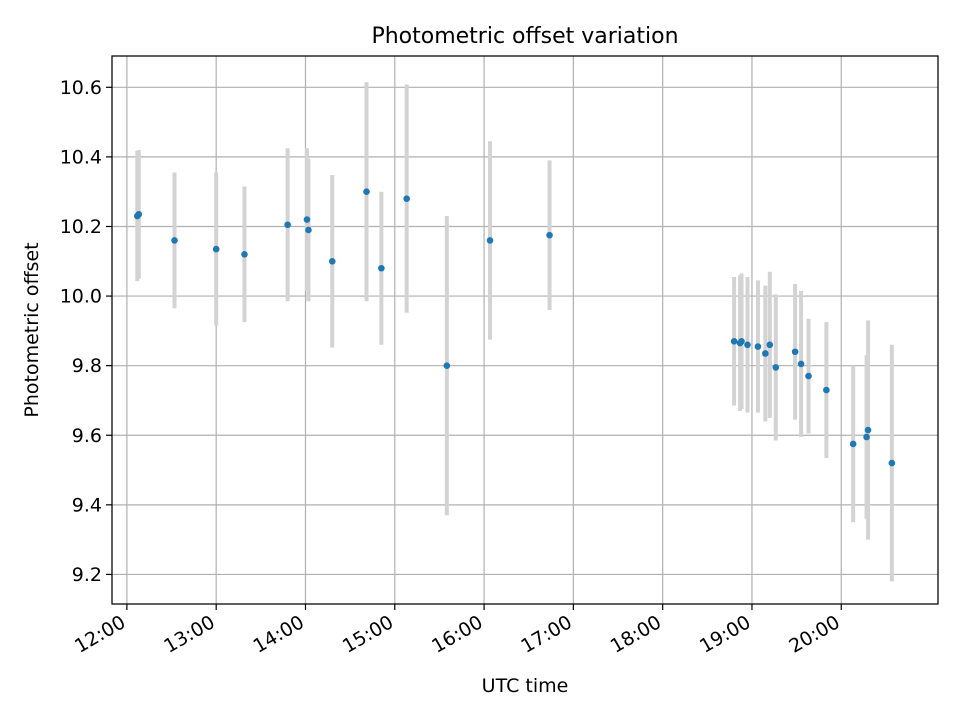  What do you see at coordinates (86, 331) in the screenshot?
I see `y-axis-ticks: 9.2 9.4 9.6 9.8 10.0 10.2 10.4 10.6` at bounding box center [86, 331].